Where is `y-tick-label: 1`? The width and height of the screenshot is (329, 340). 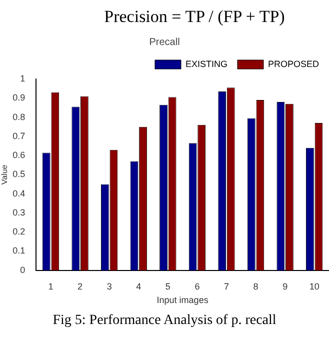 y-tick-label: 1 is located at coordinates (23, 78).